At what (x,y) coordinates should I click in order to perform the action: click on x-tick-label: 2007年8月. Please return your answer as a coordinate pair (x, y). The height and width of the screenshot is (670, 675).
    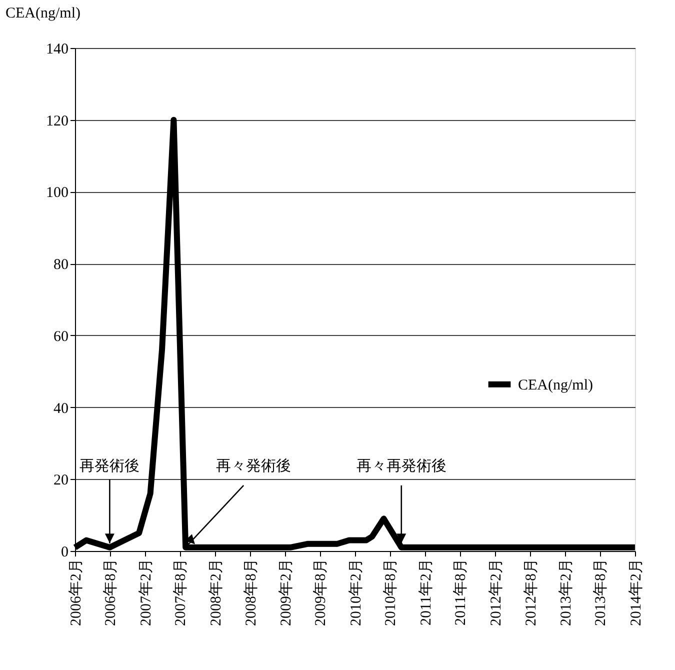
    Looking at the image, I should click on (181, 592).